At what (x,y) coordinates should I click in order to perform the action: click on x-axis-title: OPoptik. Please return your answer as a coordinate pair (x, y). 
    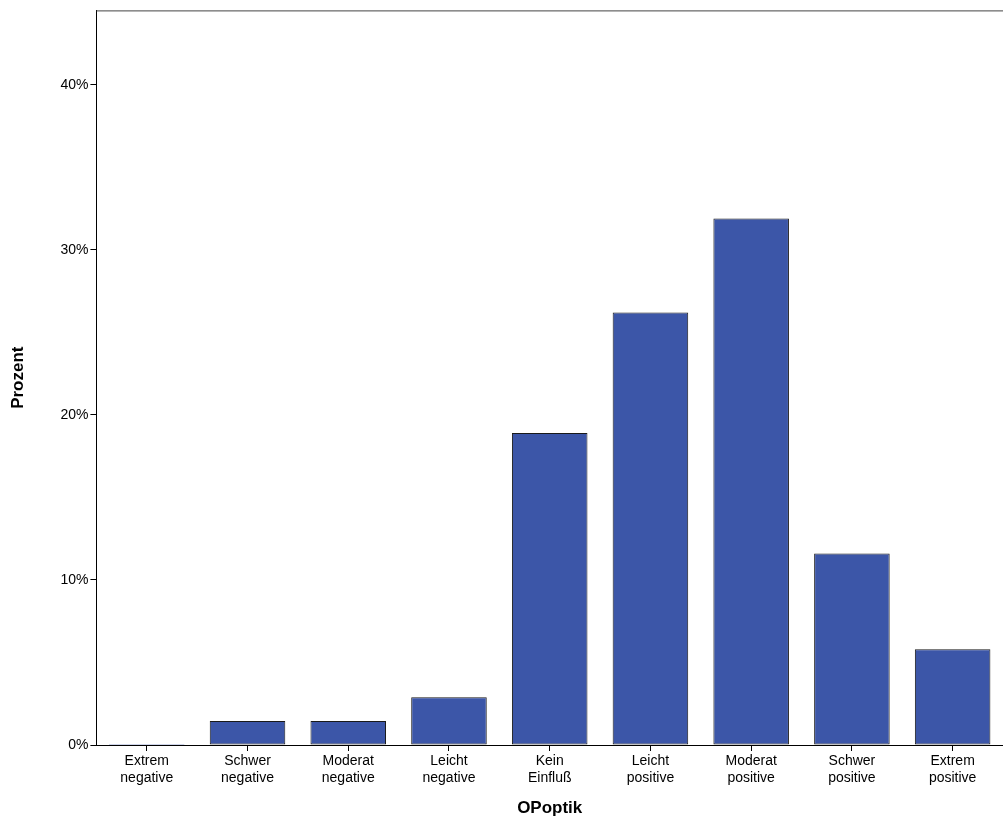
    Looking at the image, I should click on (550, 808).